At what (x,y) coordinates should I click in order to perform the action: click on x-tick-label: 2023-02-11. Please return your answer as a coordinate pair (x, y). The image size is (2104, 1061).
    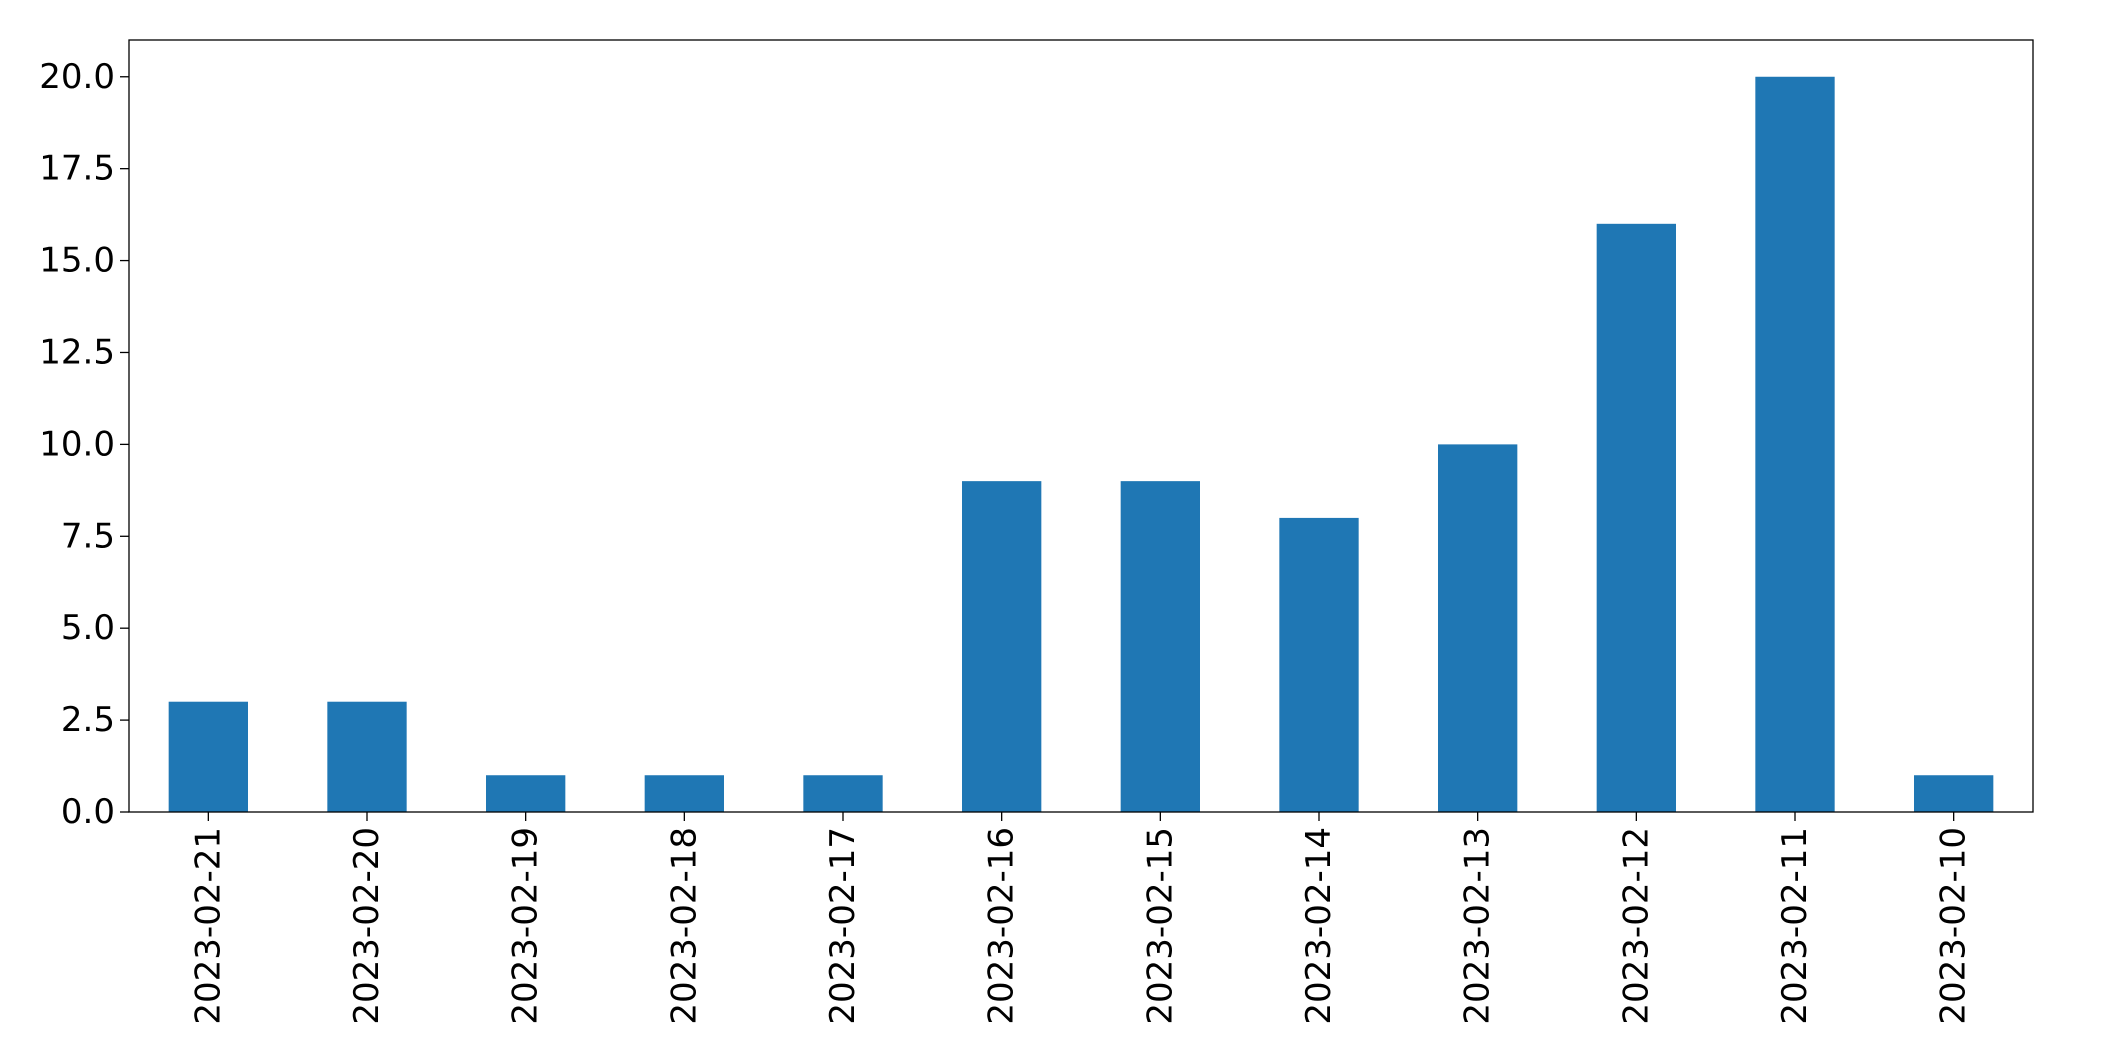
    Looking at the image, I should click on (1795, 926).